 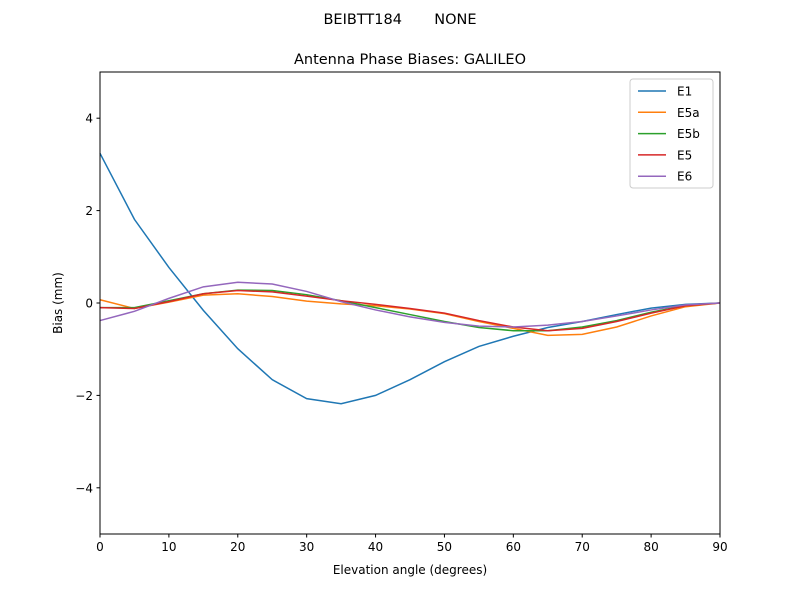 I want to click on legend-label-E5a: E5a, so click(x=688, y=113).